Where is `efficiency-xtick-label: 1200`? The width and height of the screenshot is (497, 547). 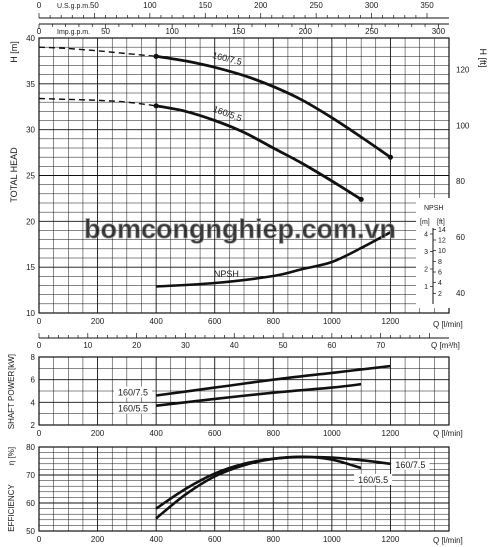 efficiency-xtick-label: 1200 is located at coordinates (391, 539).